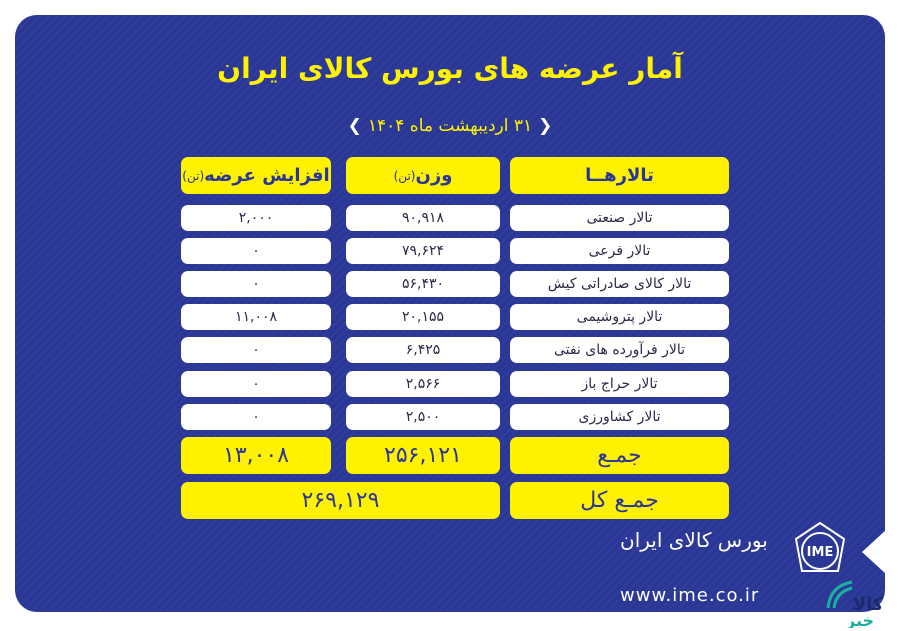  I want to click on table-cell-hall: تالار صنعتی, so click(619, 218).